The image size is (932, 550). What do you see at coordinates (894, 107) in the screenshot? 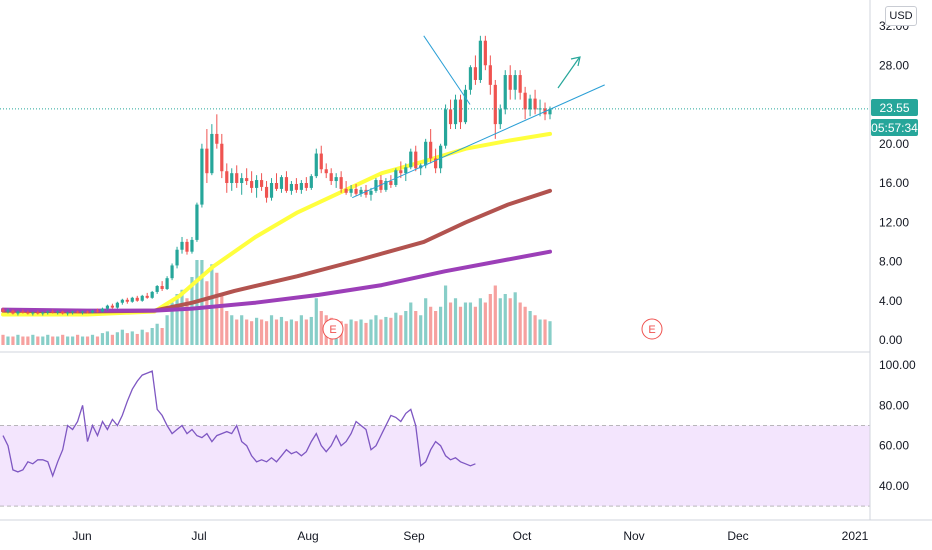
I see `last-price-tag: 23.55` at bounding box center [894, 107].